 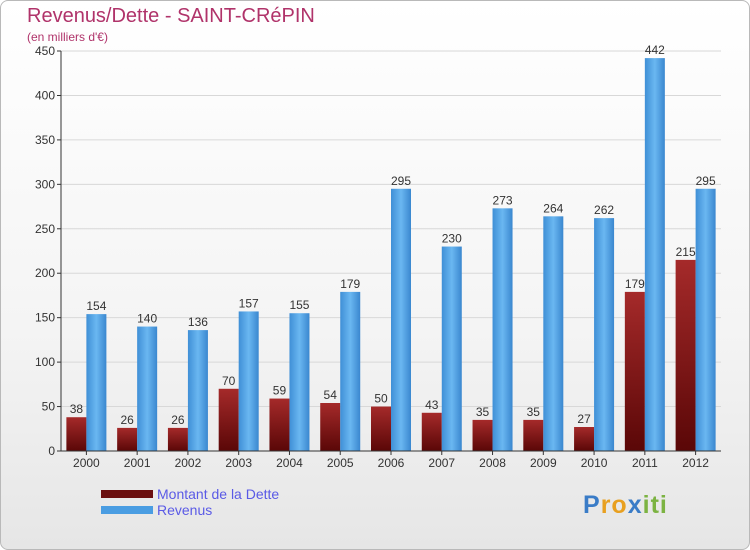 I want to click on bar-dette-2003, so click(x=228, y=419).